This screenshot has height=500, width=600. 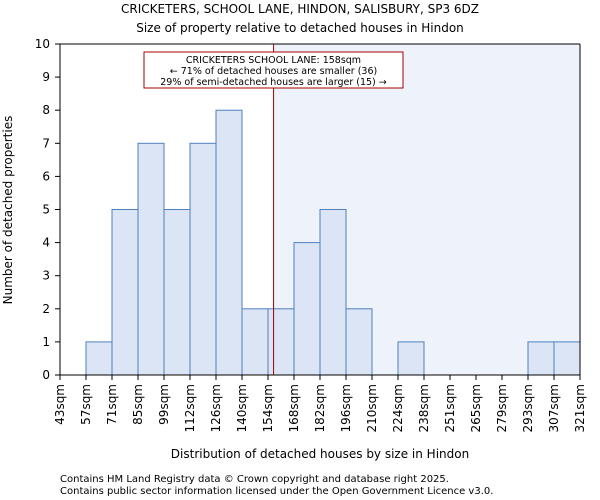 I want to click on y-tick-label: 2, so click(x=46, y=309).